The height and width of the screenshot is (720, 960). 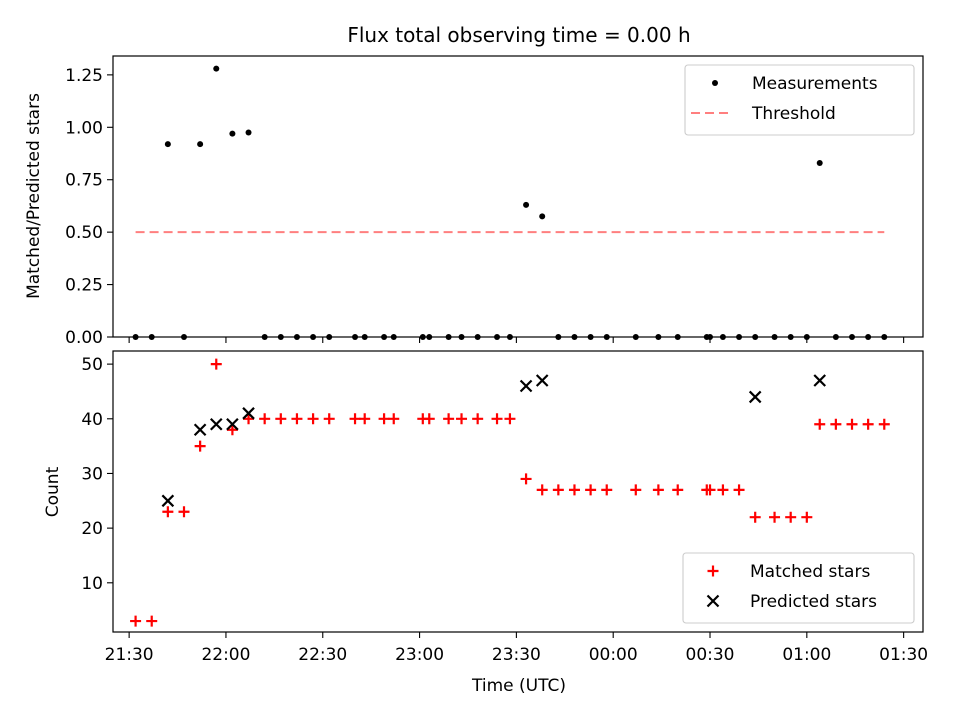 What do you see at coordinates (903, 655) in the screenshot?
I see `x-tick-label: 01:30` at bounding box center [903, 655].